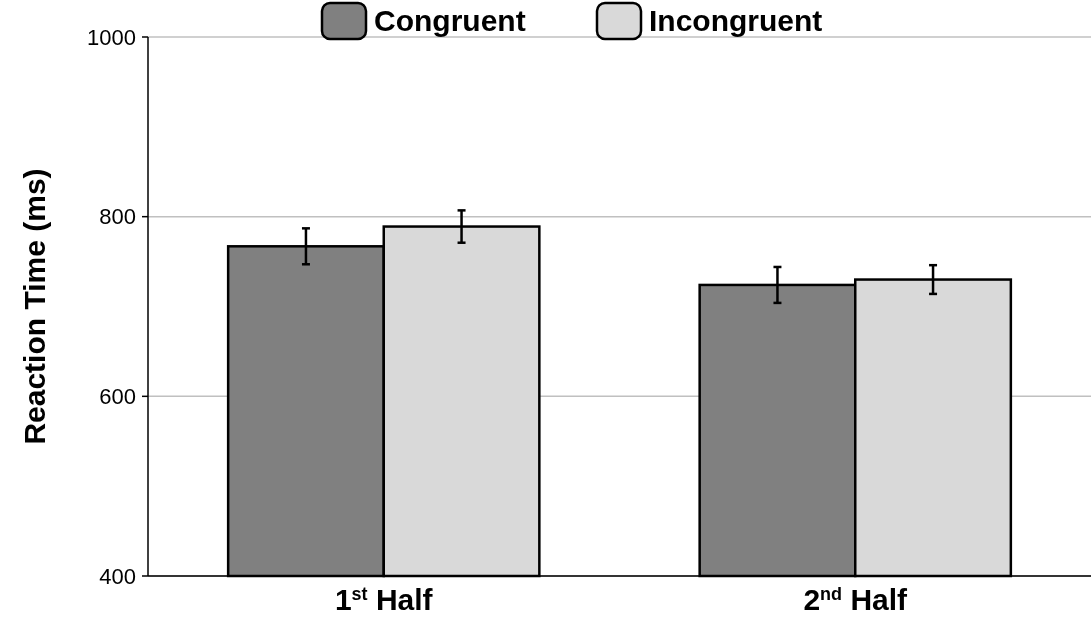 The width and height of the screenshot is (1091, 620). Describe the element at coordinates (450, 20) in the screenshot. I see `legend-label: Congruent` at that location.